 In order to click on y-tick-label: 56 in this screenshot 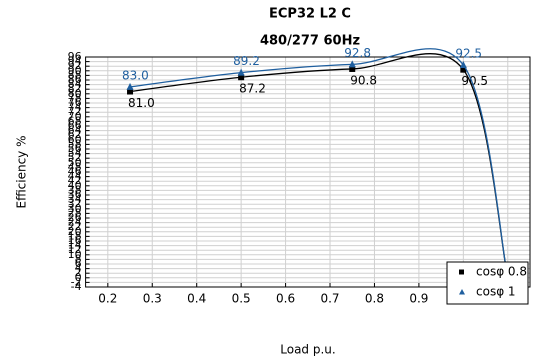, I will do `click(75, 148)`.